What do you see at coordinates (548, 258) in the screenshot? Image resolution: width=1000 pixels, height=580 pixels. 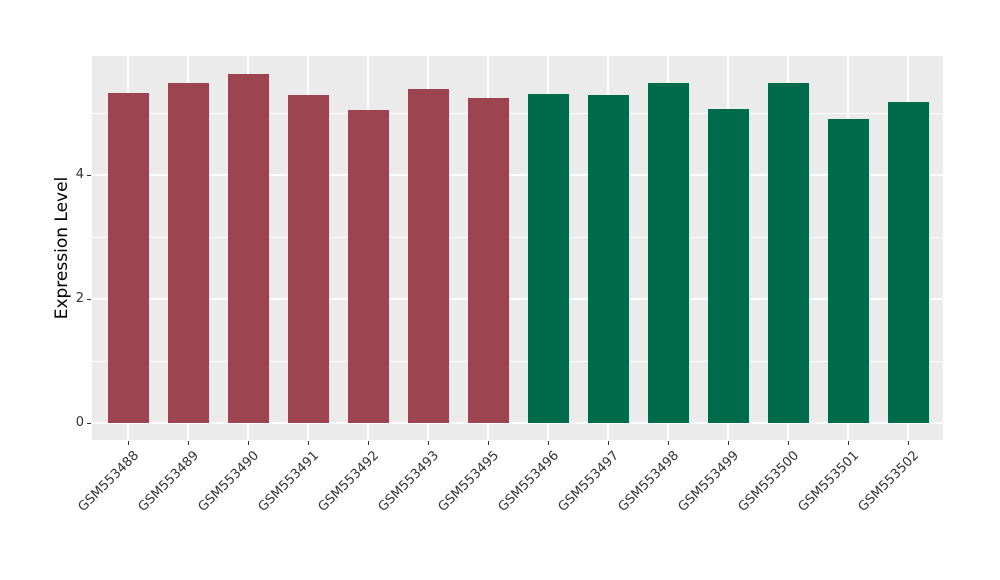 I see `bar-GSM553496` at bounding box center [548, 258].